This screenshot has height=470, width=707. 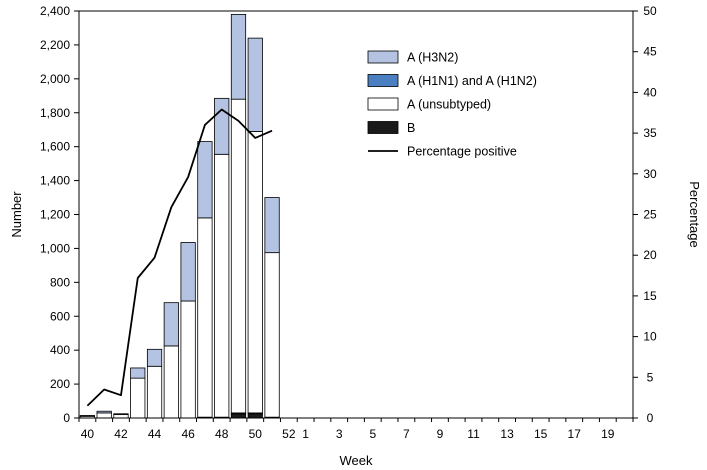 I want to click on x-tick-label: 40, so click(x=88, y=434).